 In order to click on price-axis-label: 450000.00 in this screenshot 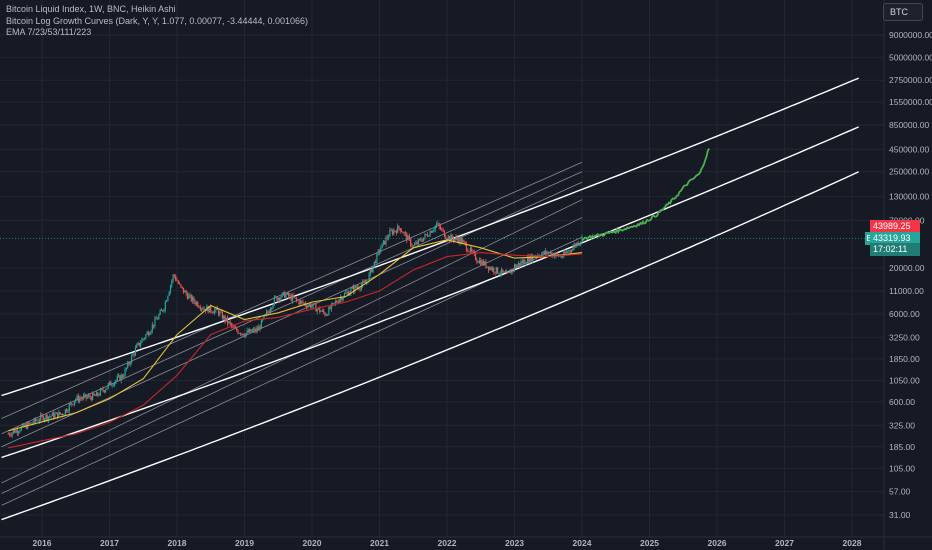, I will do `click(909, 149)`.